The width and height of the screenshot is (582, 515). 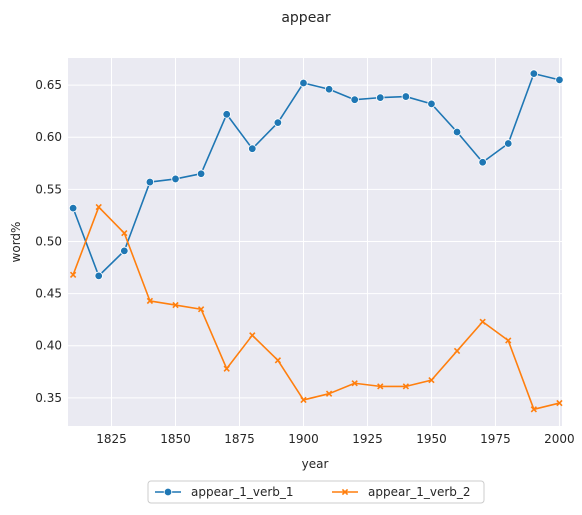 I want to click on legend-item: appear_1_verb_2, so click(x=401, y=492).